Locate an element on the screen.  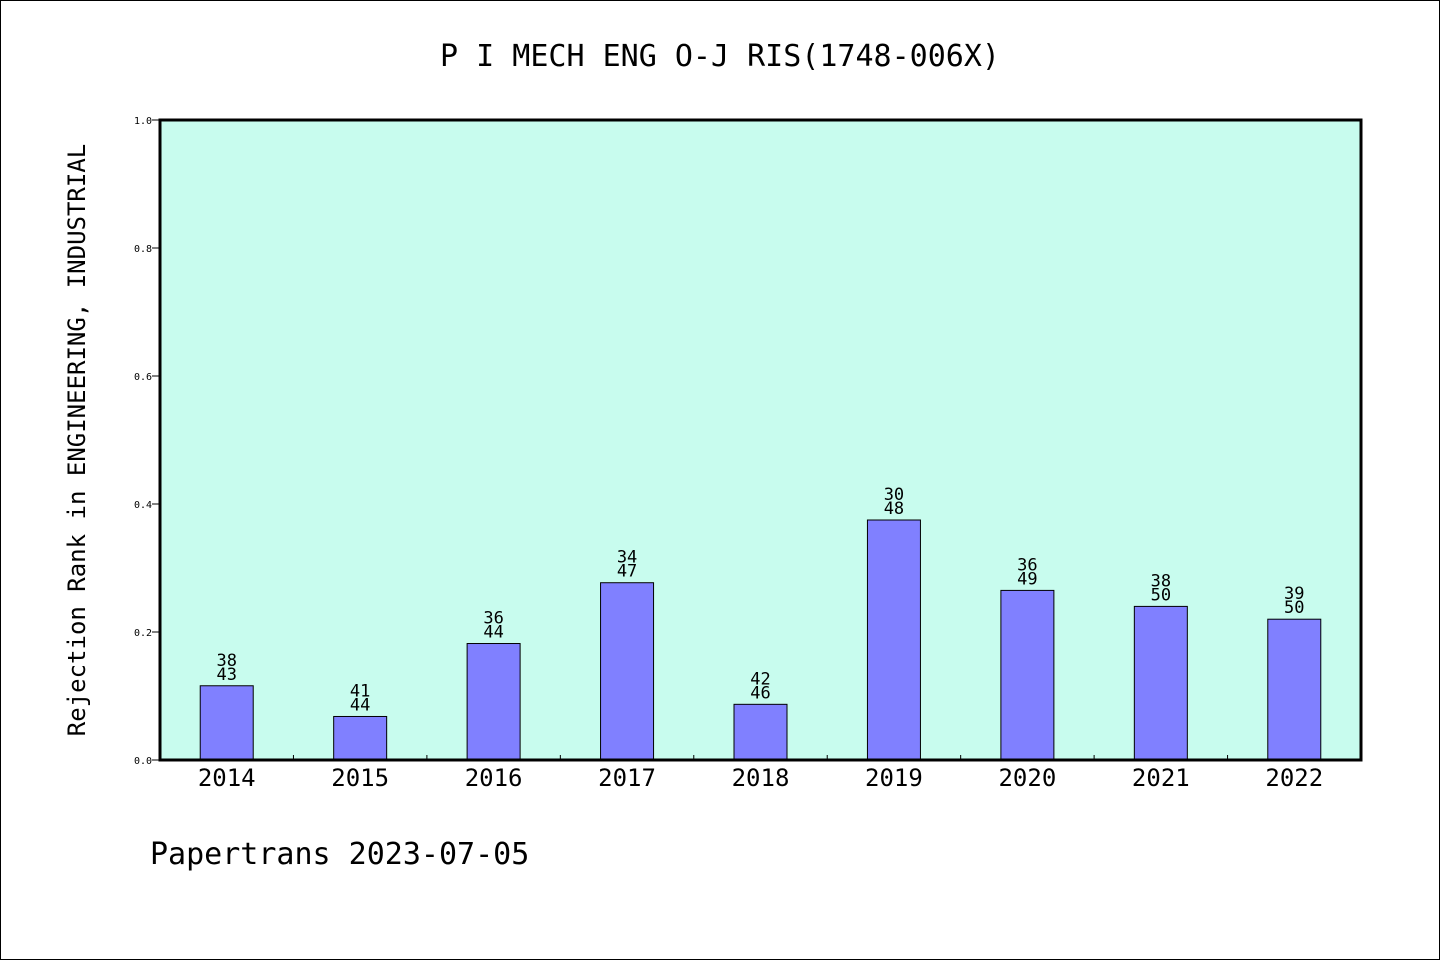
chart-title: P I MECH ENG O-J RIS(1748-006X) is located at coordinates (720, 56).